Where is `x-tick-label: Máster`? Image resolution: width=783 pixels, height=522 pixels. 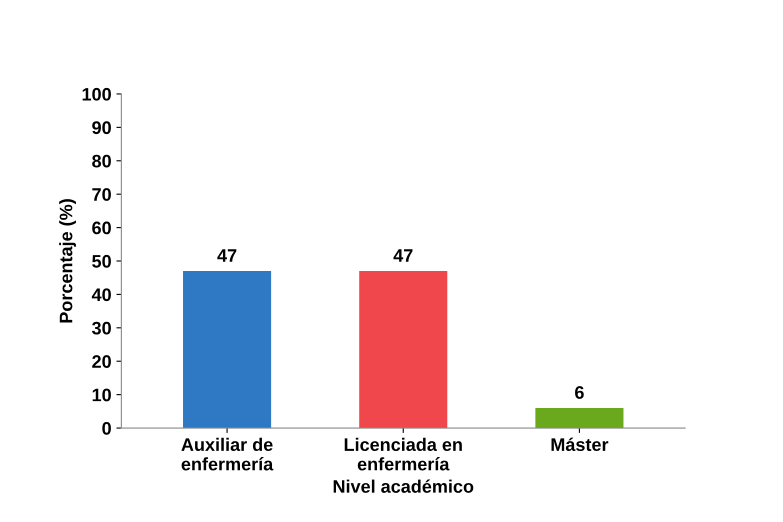 x-tick-label: Máster is located at coordinates (580, 445).